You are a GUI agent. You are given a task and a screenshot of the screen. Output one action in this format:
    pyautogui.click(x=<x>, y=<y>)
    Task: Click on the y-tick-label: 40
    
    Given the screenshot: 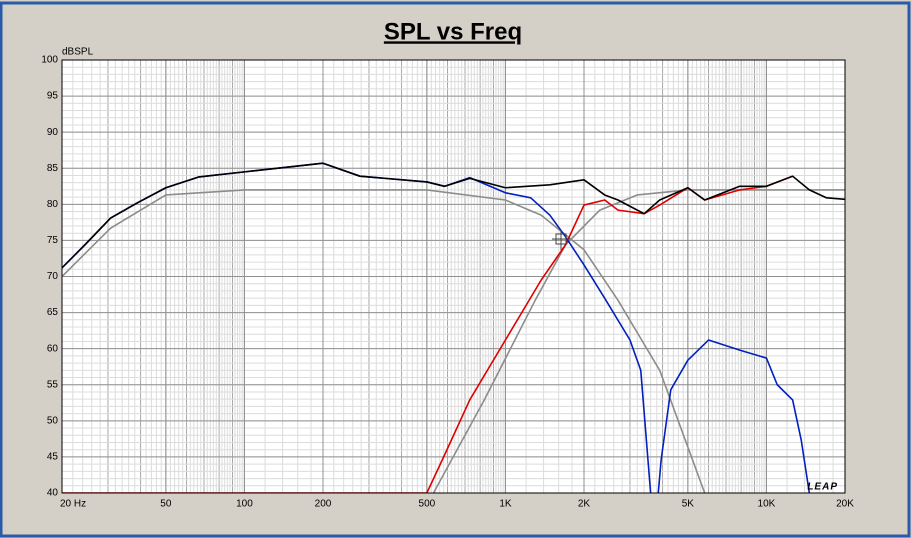 What is the action you would take?
    pyautogui.click(x=53, y=493)
    